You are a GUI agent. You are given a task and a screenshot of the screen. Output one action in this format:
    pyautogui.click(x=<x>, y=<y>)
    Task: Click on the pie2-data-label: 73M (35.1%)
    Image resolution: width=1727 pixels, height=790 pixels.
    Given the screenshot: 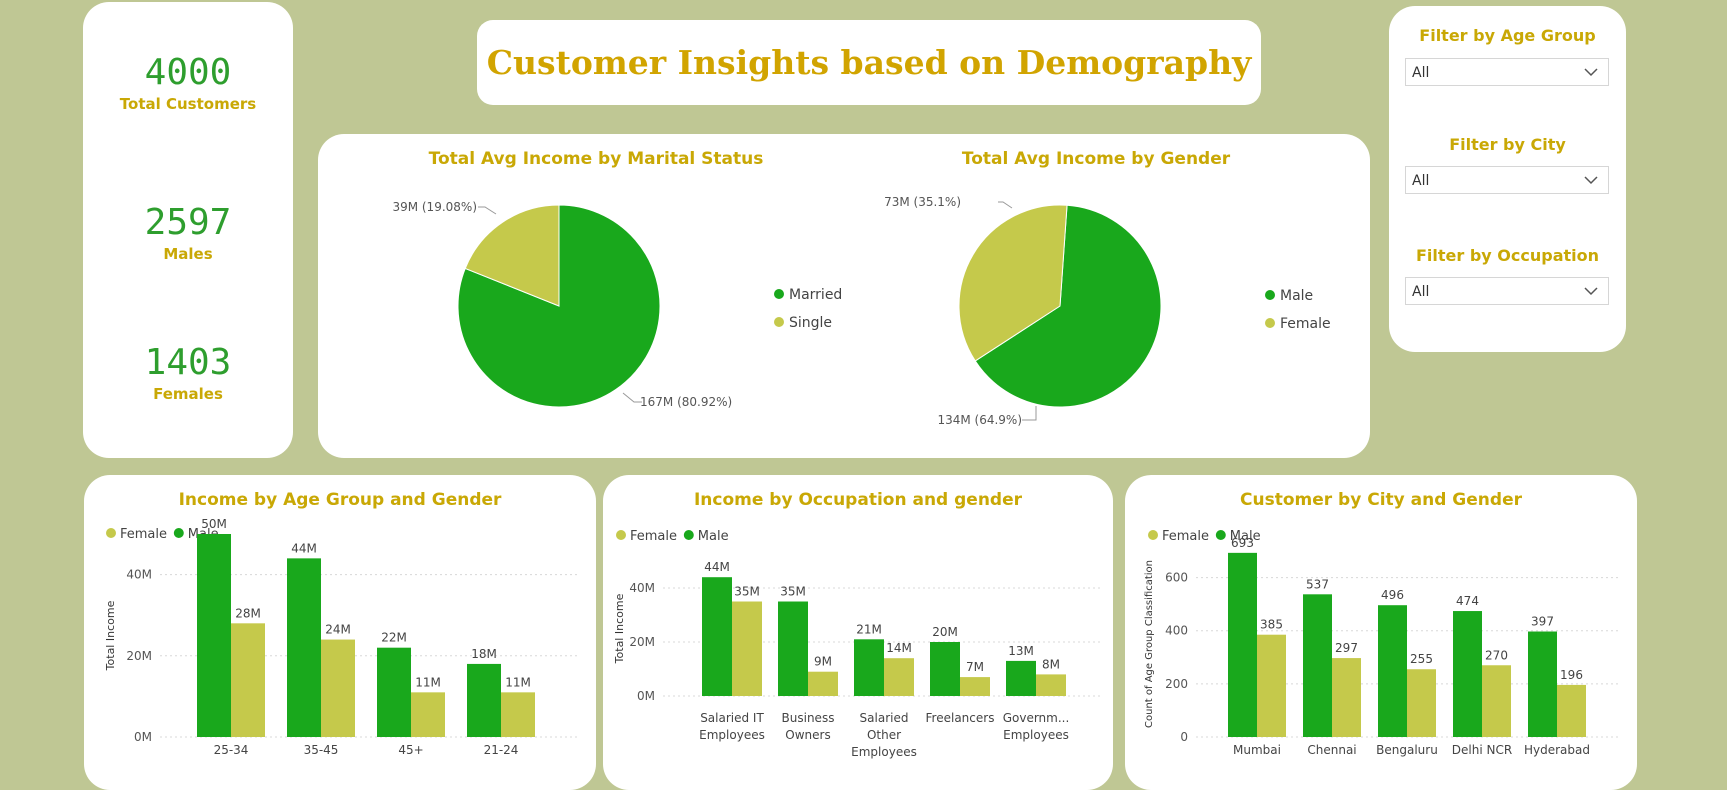 What is the action you would take?
    pyautogui.click(x=922, y=202)
    